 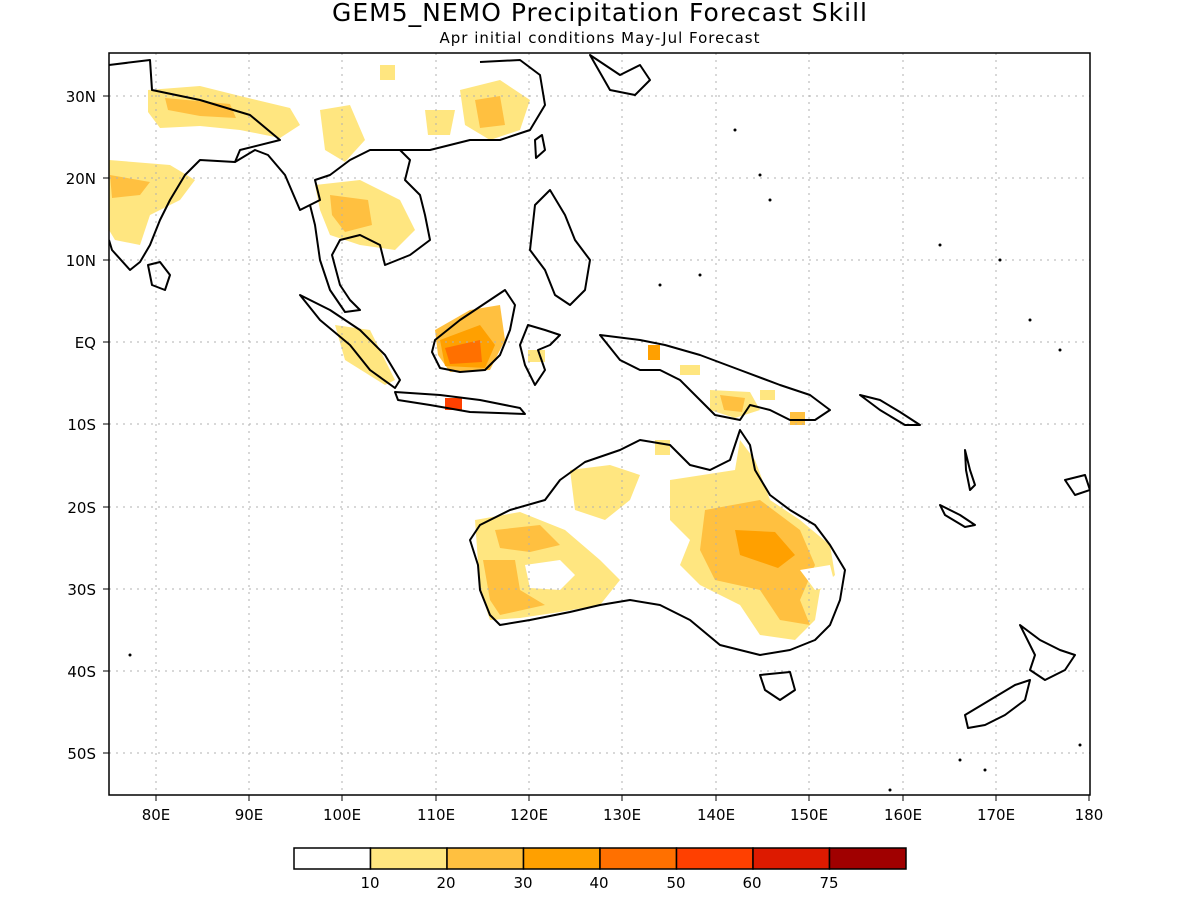 I want to click on shade-china-d, so click(x=387, y=72).